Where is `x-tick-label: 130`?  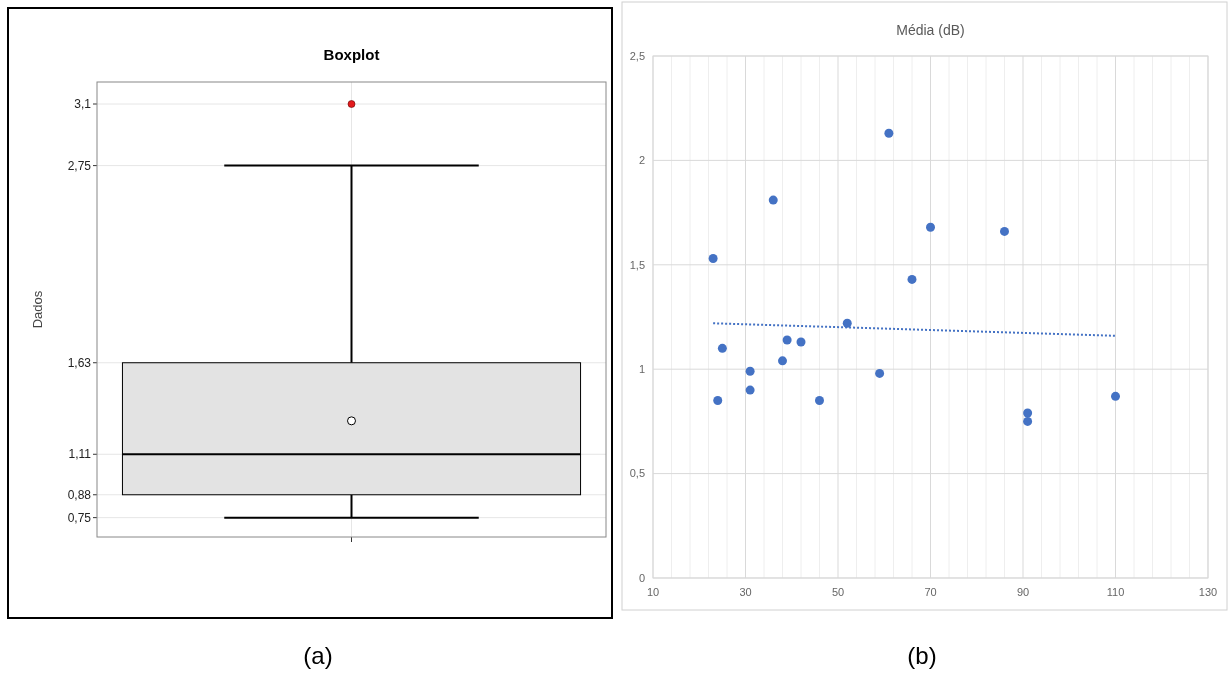
x-tick-label: 130 is located at coordinates (1208, 592).